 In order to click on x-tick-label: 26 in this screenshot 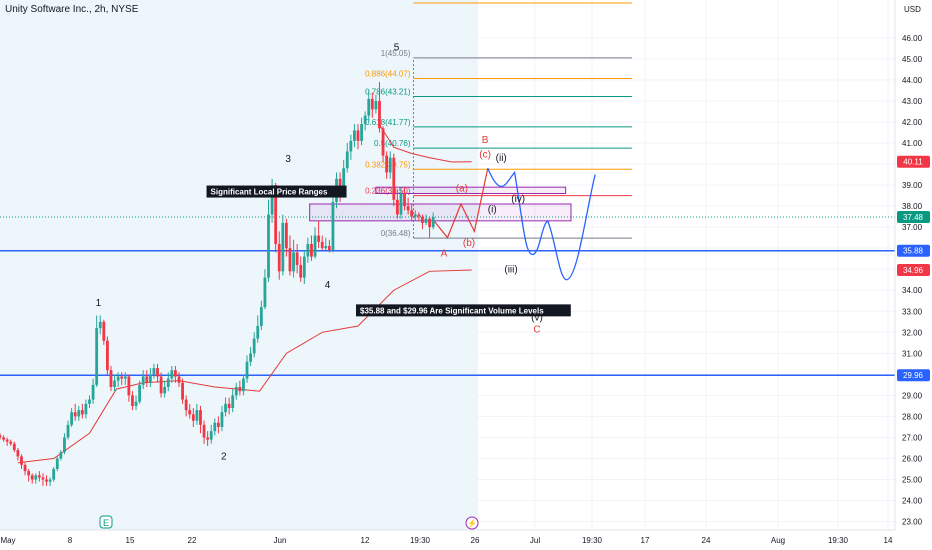, I will do `click(475, 540)`.